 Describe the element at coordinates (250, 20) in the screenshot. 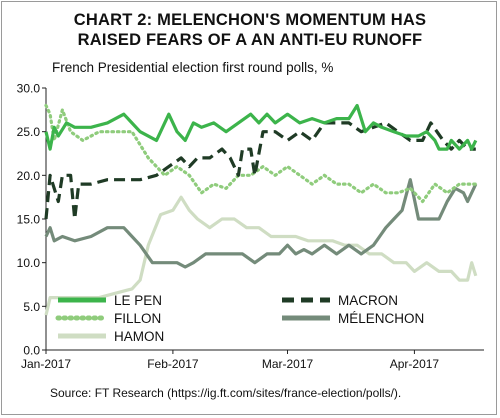

I see `chart-title-line1: CHART 2: MELENCHON'S MOMENTUM HAS` at that location.